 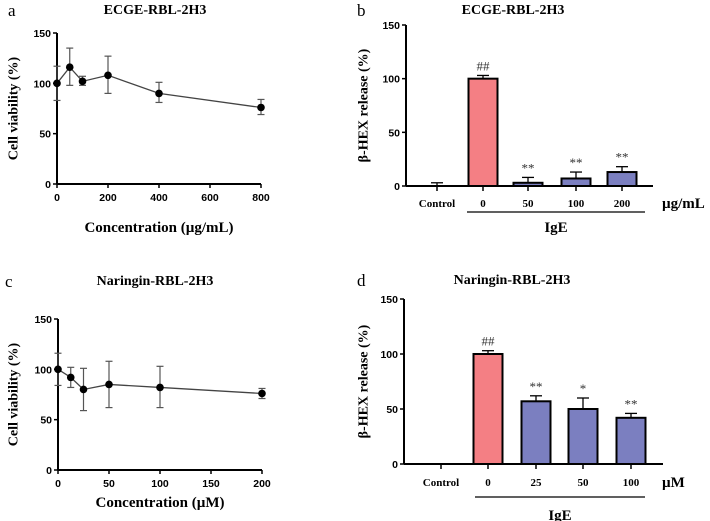 I want to click on x-tick-label: 400, so click(x=159, y=198).